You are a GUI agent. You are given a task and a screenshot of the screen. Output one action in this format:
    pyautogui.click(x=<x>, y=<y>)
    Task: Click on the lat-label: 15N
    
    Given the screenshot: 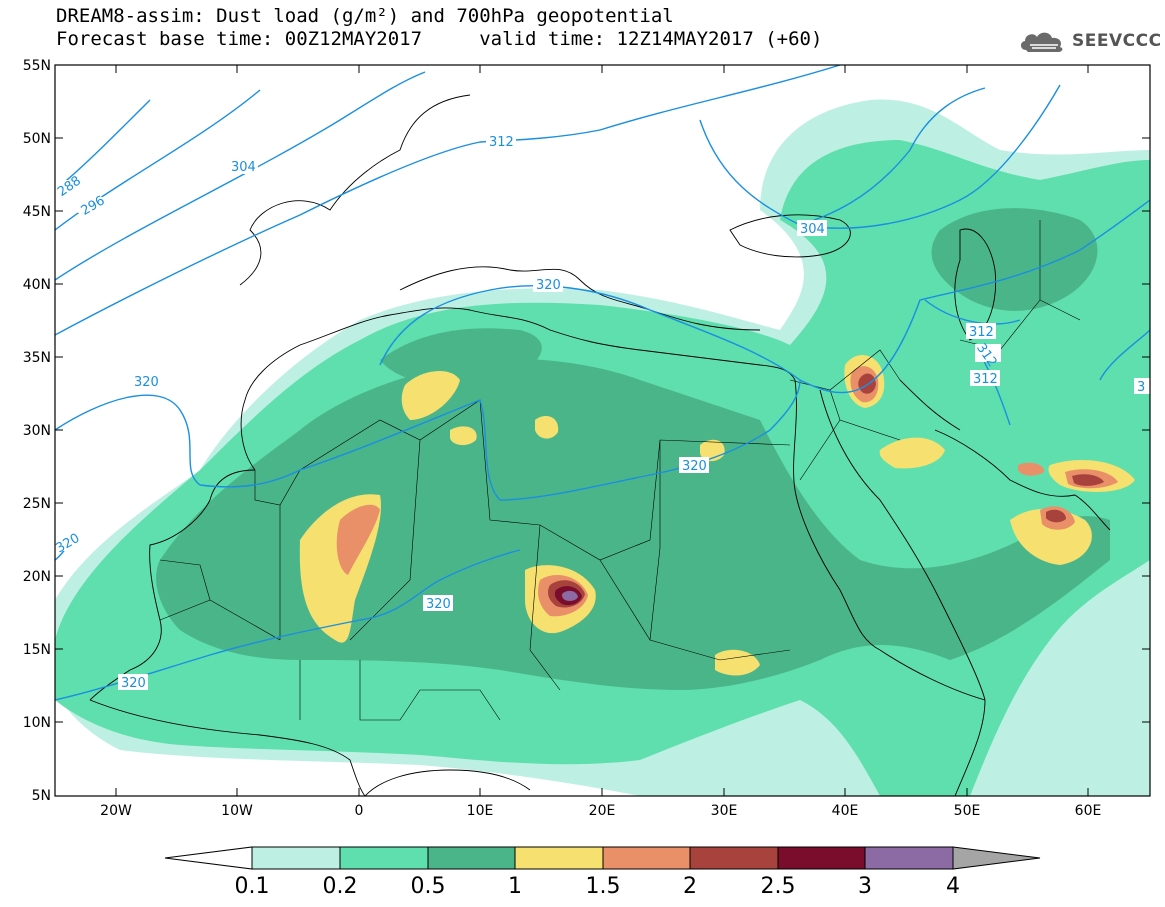 What is the action you would take?
    pyautogui.click(x=37, y=650)
    